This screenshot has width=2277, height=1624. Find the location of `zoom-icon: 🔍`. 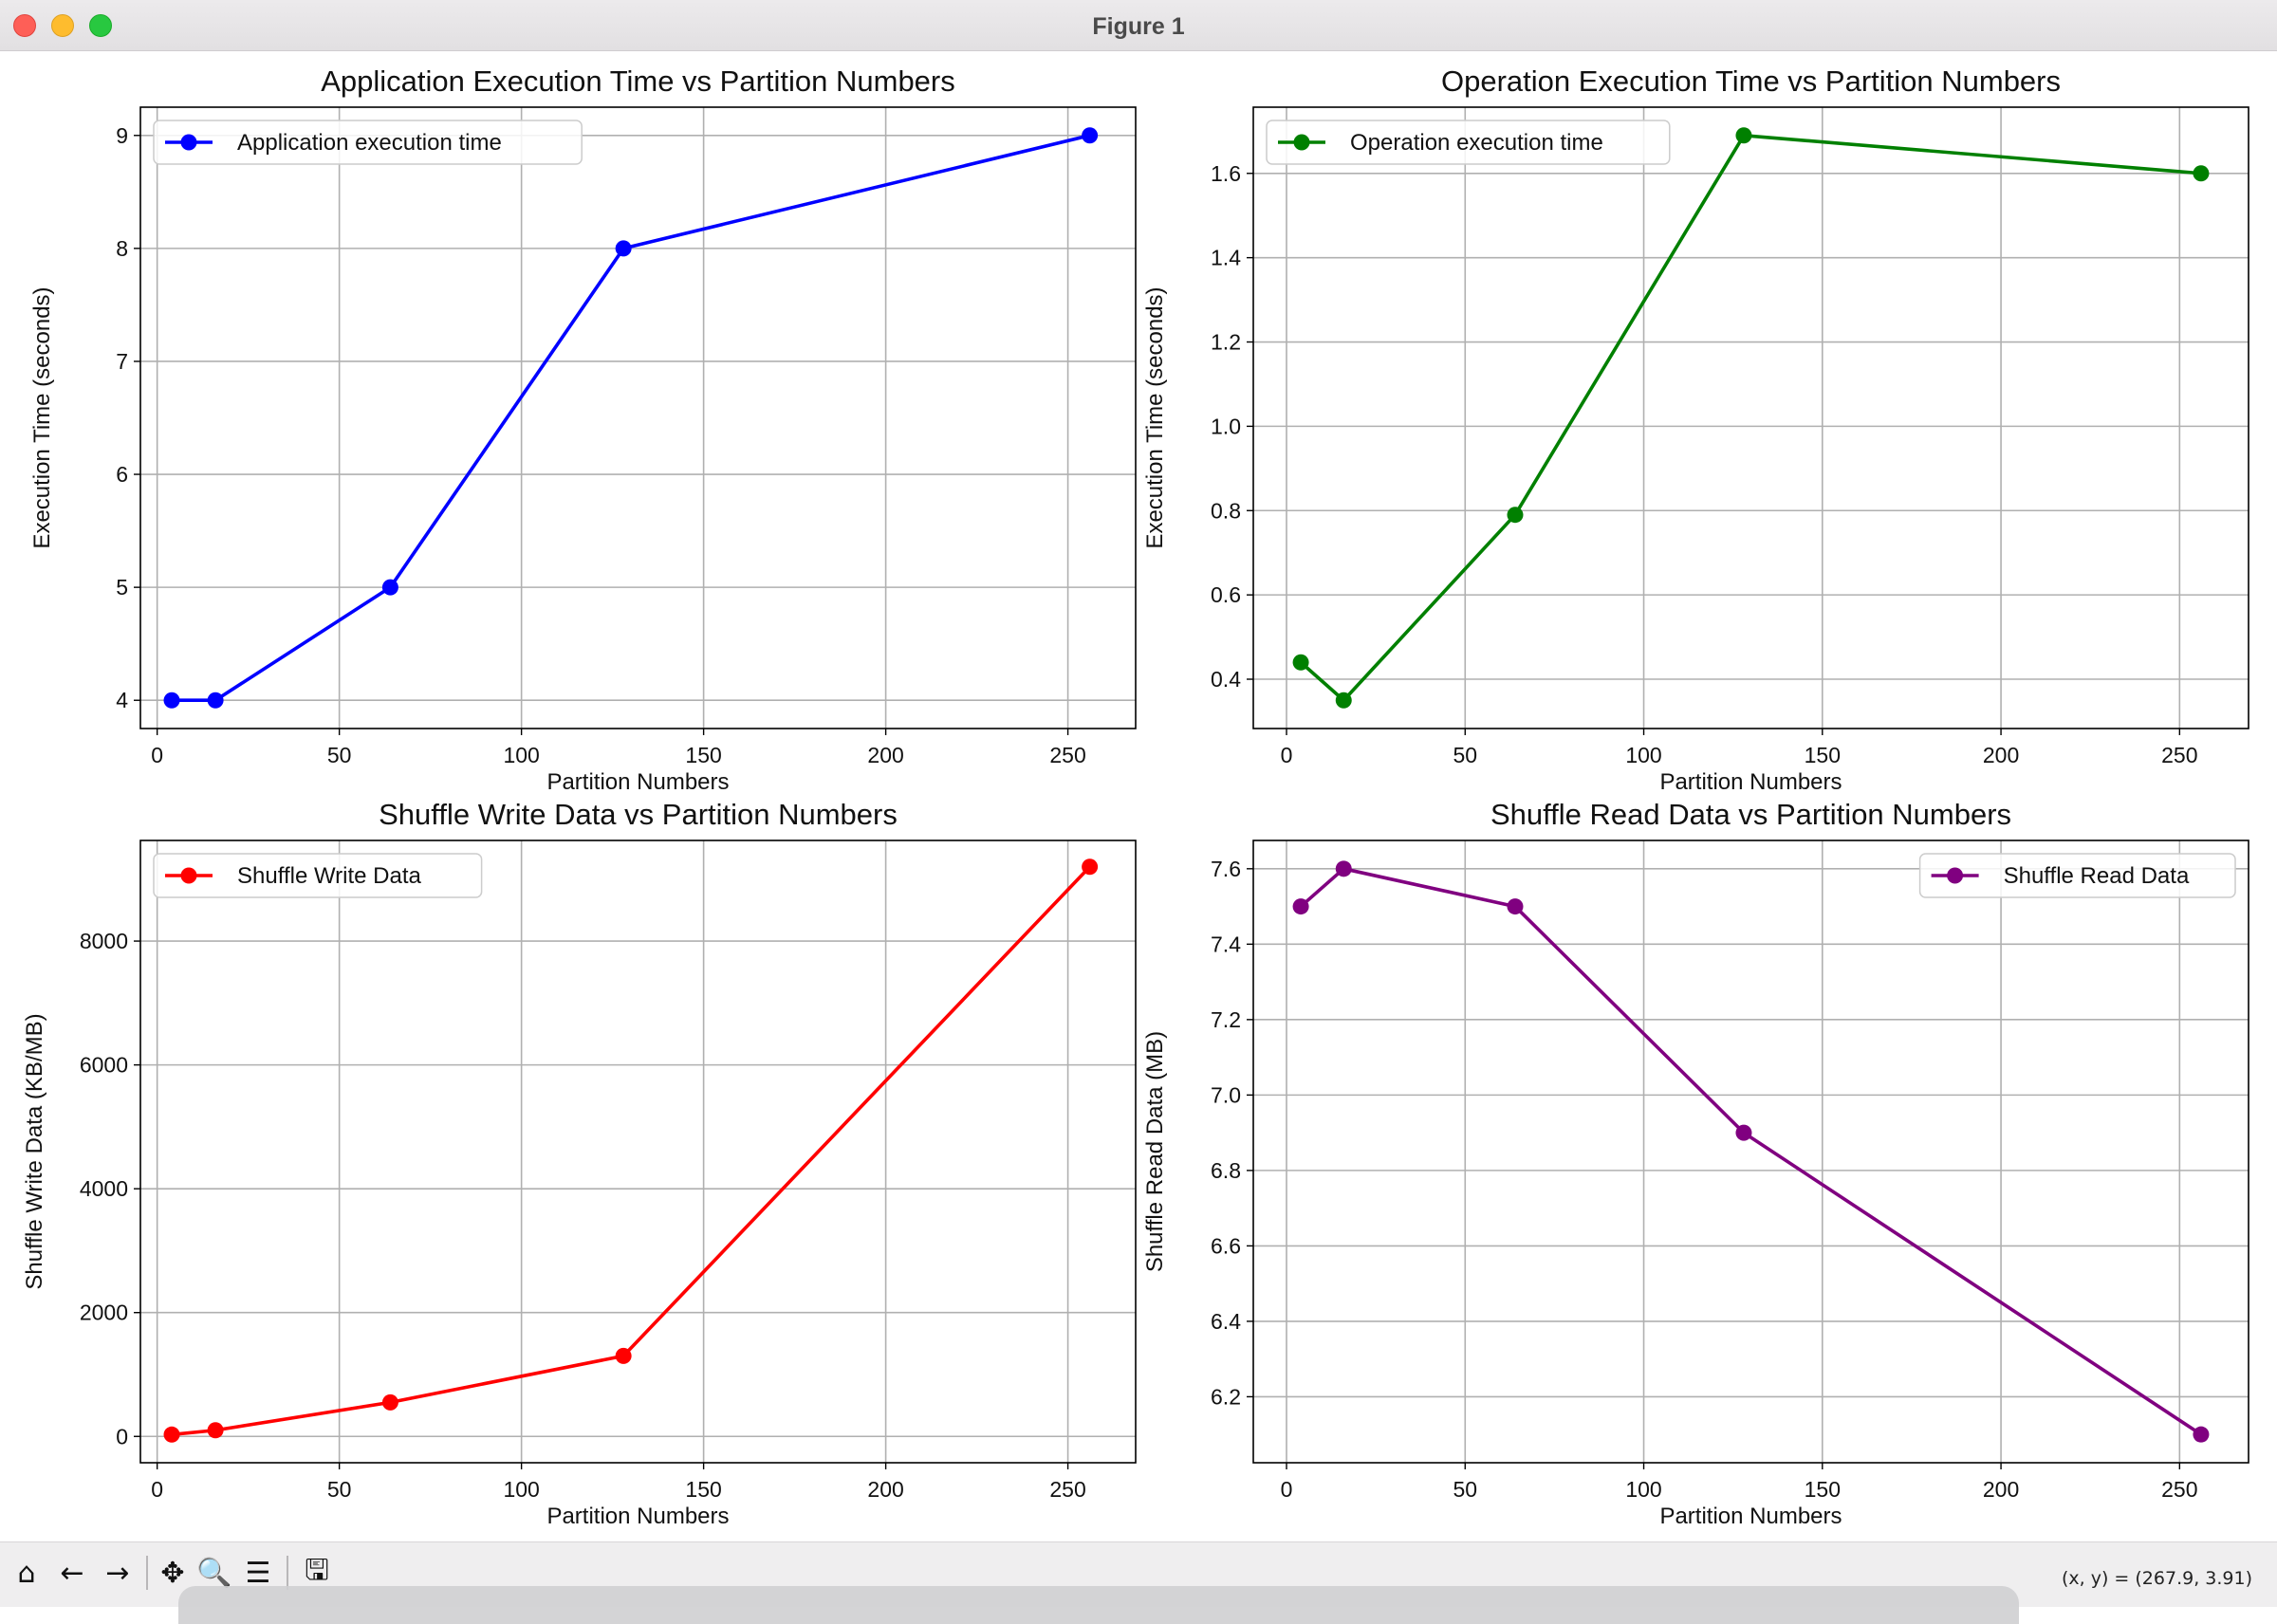

zoom-icon: 🔍 is located at coordinates (214, 1573).